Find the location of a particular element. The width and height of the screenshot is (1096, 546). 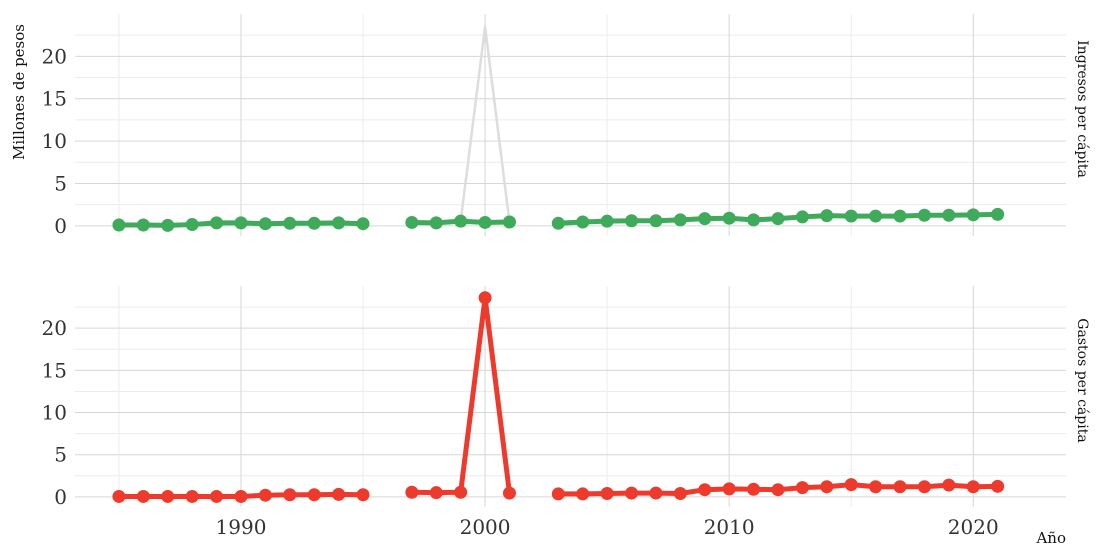

x-tick-label: 2000 is located at coordinates (485, 527).